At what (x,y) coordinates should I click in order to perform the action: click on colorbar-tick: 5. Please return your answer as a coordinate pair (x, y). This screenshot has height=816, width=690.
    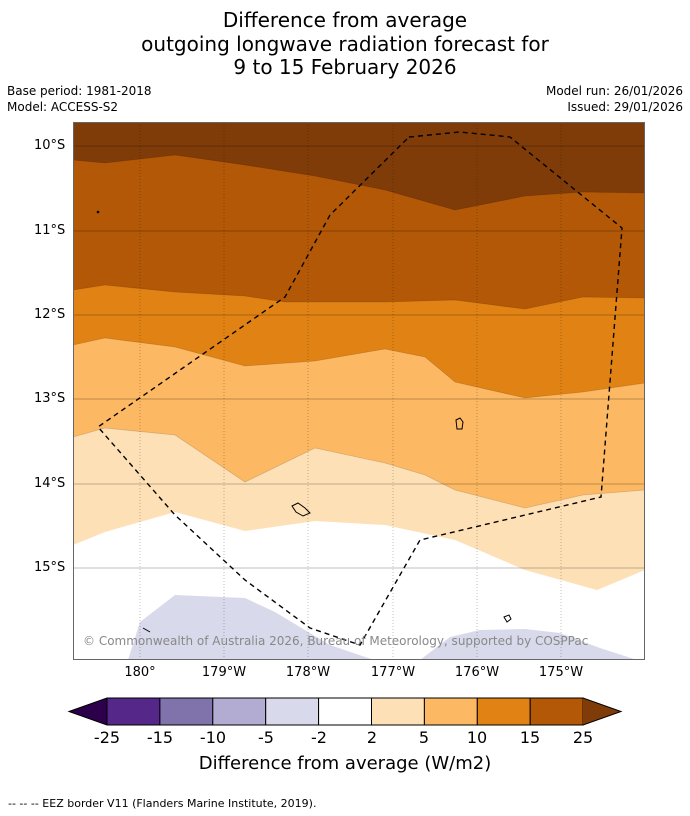
    Looking at the image, I should click on (424, 737).